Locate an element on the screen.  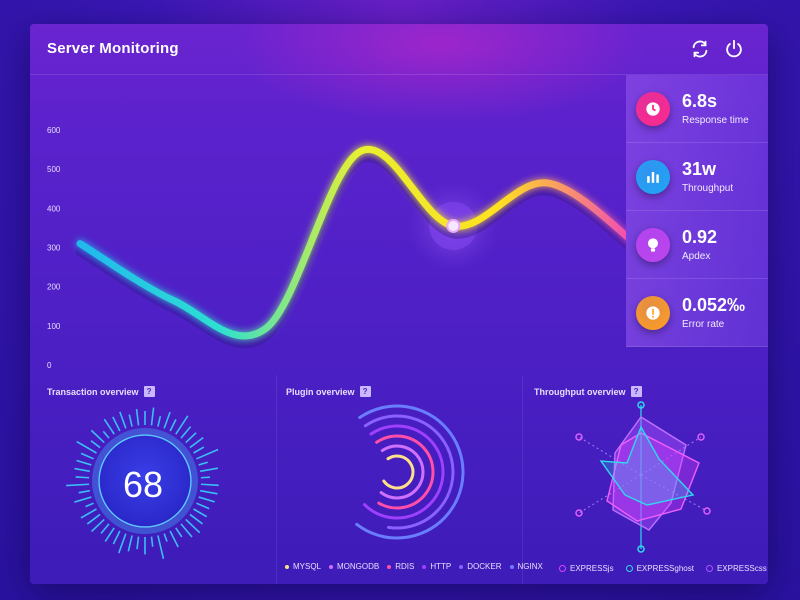
radar-chart is located at coordinates (643, 477).